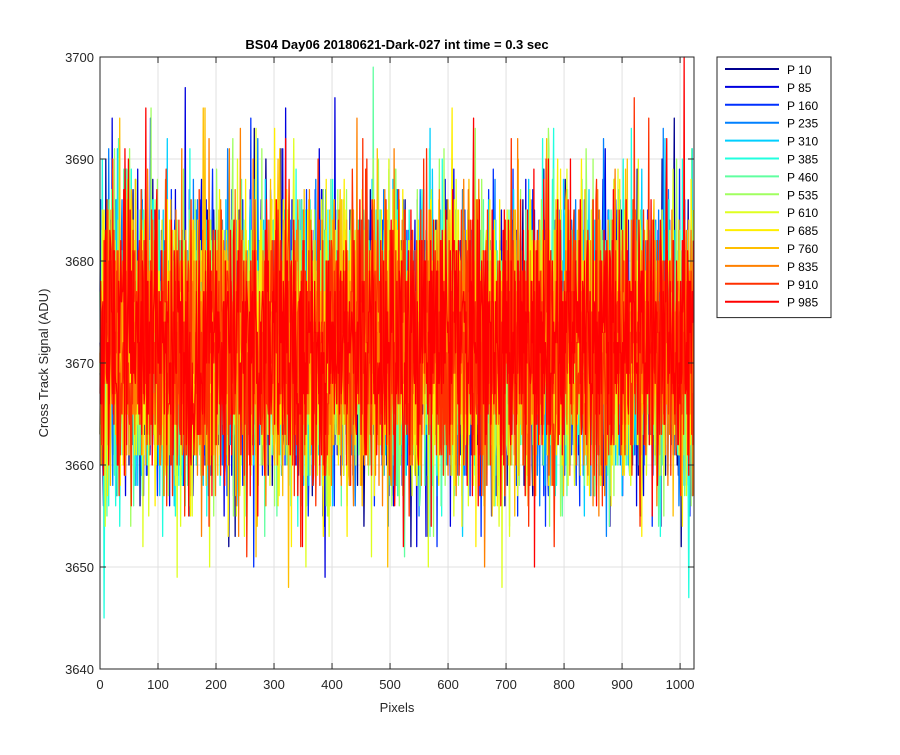  What do you see at coordinates (802, 303) in the screenshot?
I see `legend-label: P 985` at bounding box center [802, 303].